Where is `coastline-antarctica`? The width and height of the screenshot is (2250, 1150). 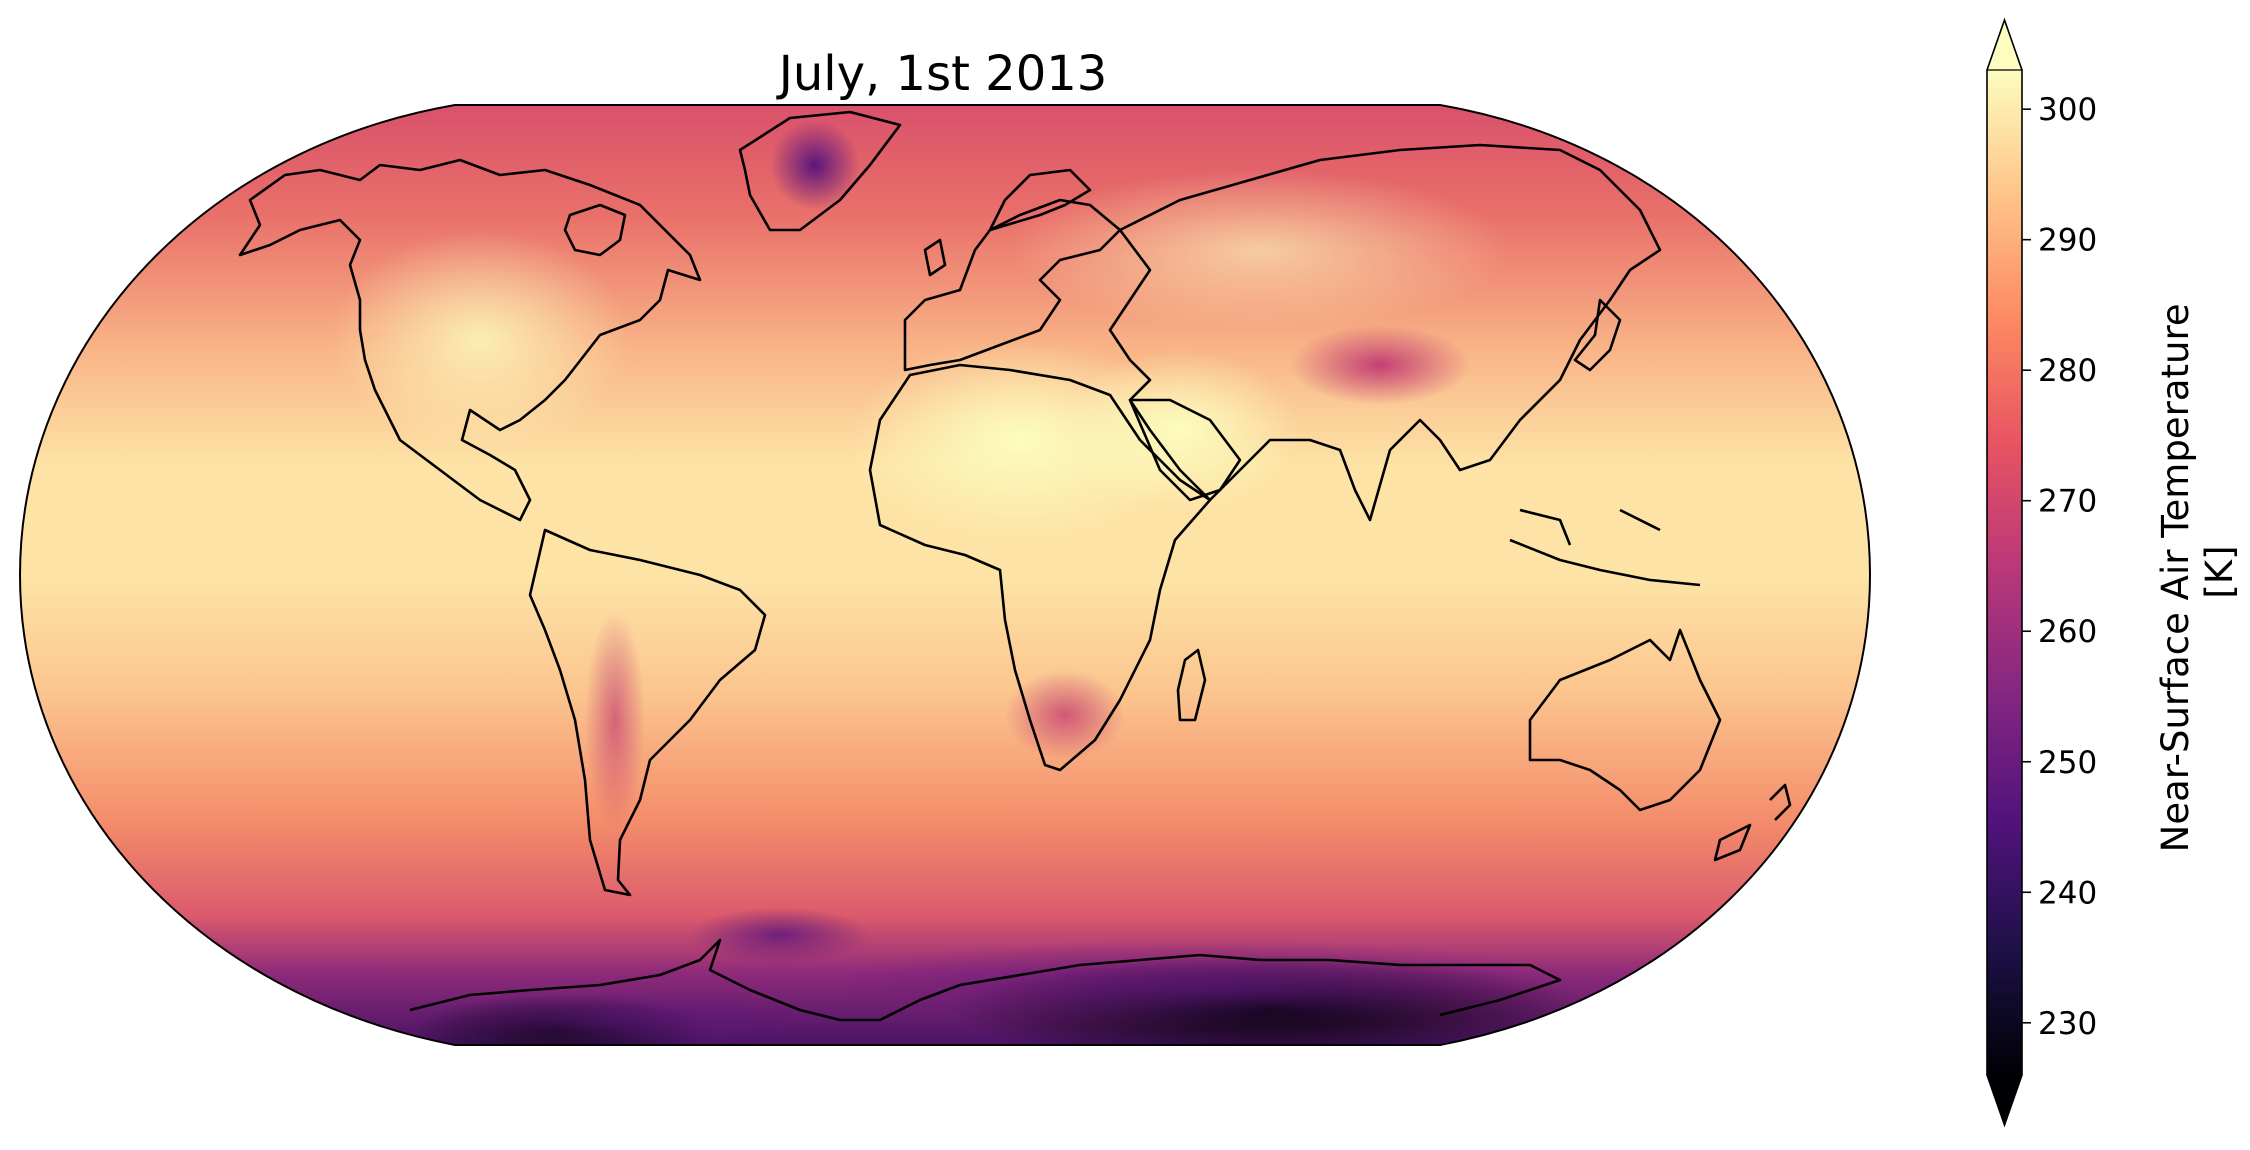 coastline-antarctica is located at coordinates (985, 980).